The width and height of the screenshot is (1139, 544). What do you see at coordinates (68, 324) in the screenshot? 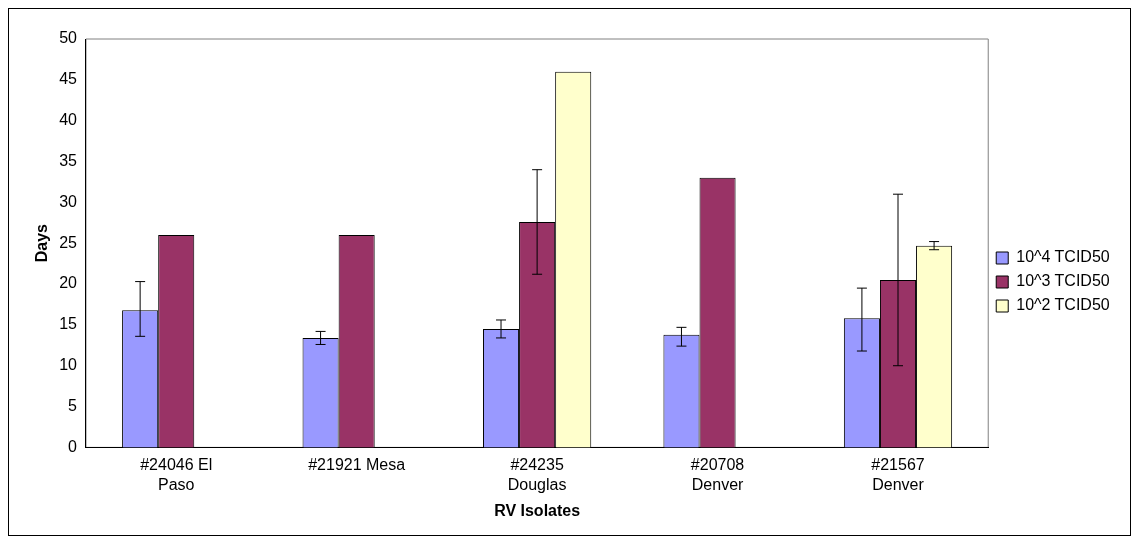
I see `y-tick-label: 15` at bounding box center [68, 324].